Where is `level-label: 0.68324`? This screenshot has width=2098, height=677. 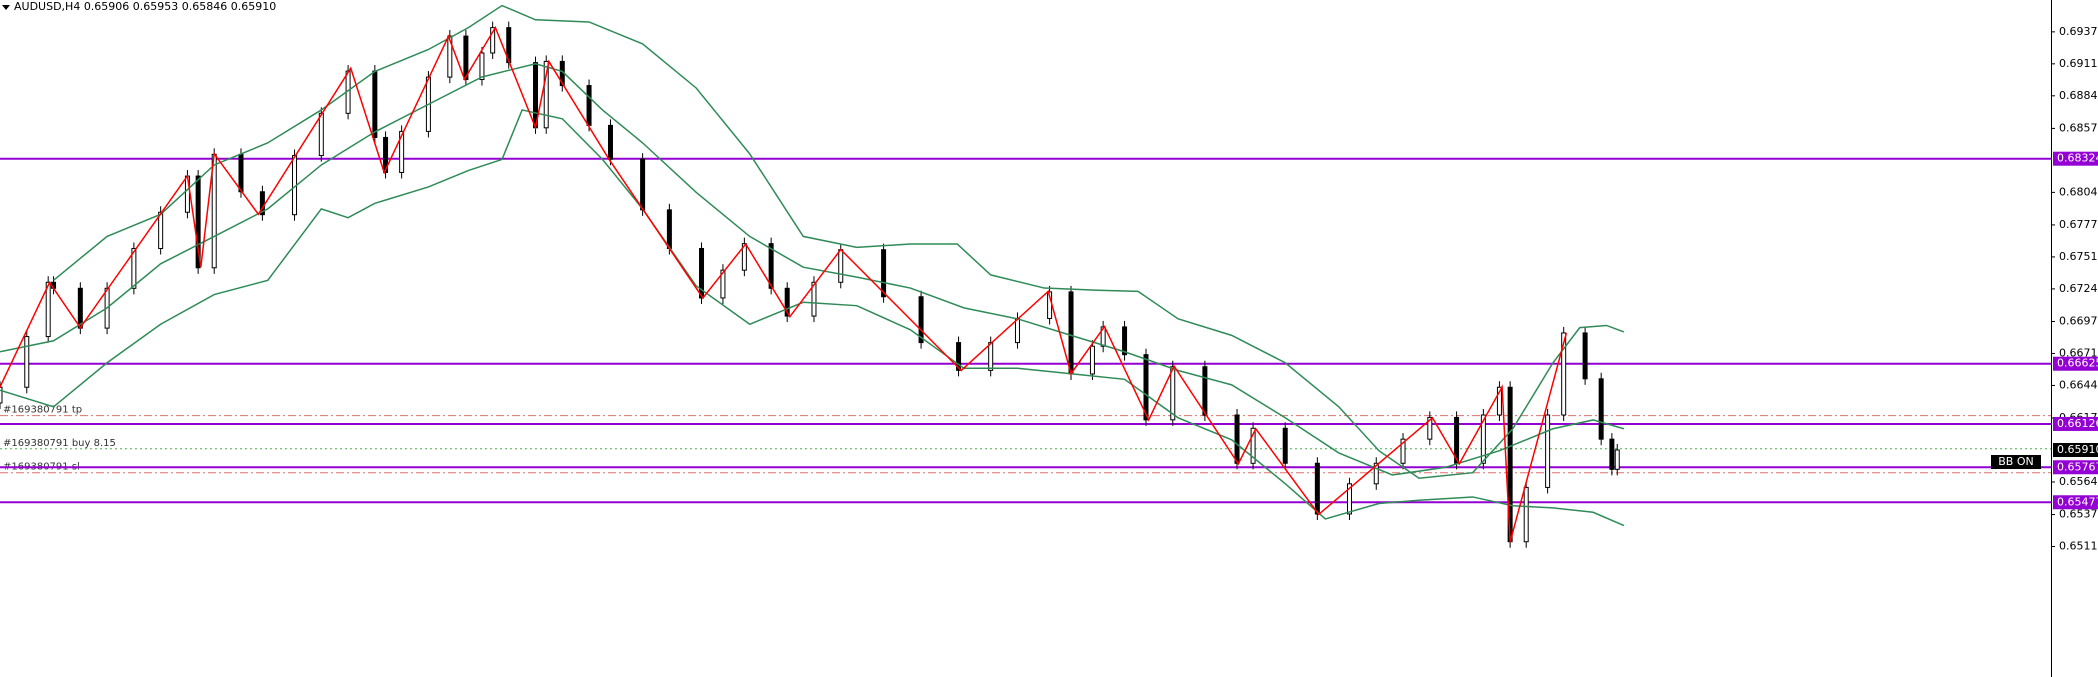
level-label: 0.68324 is located at coordinates (2077, 158).